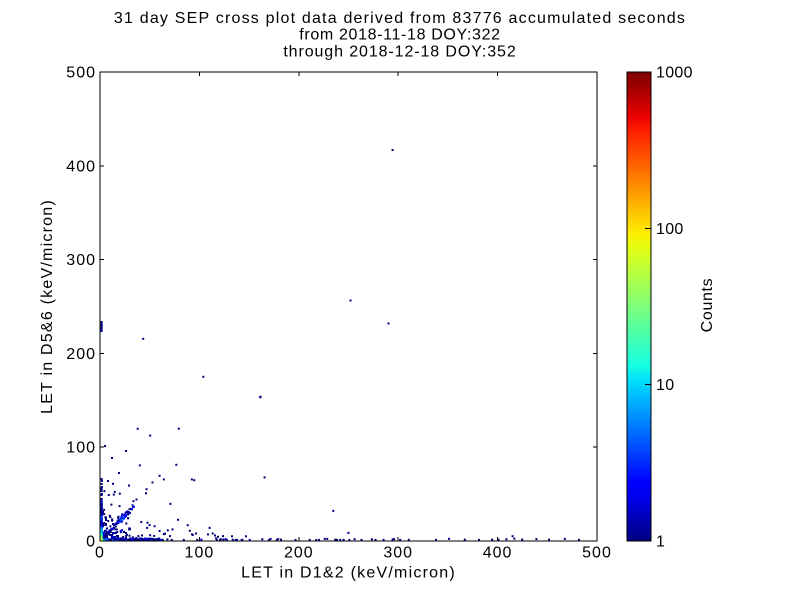 This screenshot has height=600, width=800. What do you see at coordinates (660, 542) in the screenshot?
I see `svg-text: 1` at bounding box center [660, 542].